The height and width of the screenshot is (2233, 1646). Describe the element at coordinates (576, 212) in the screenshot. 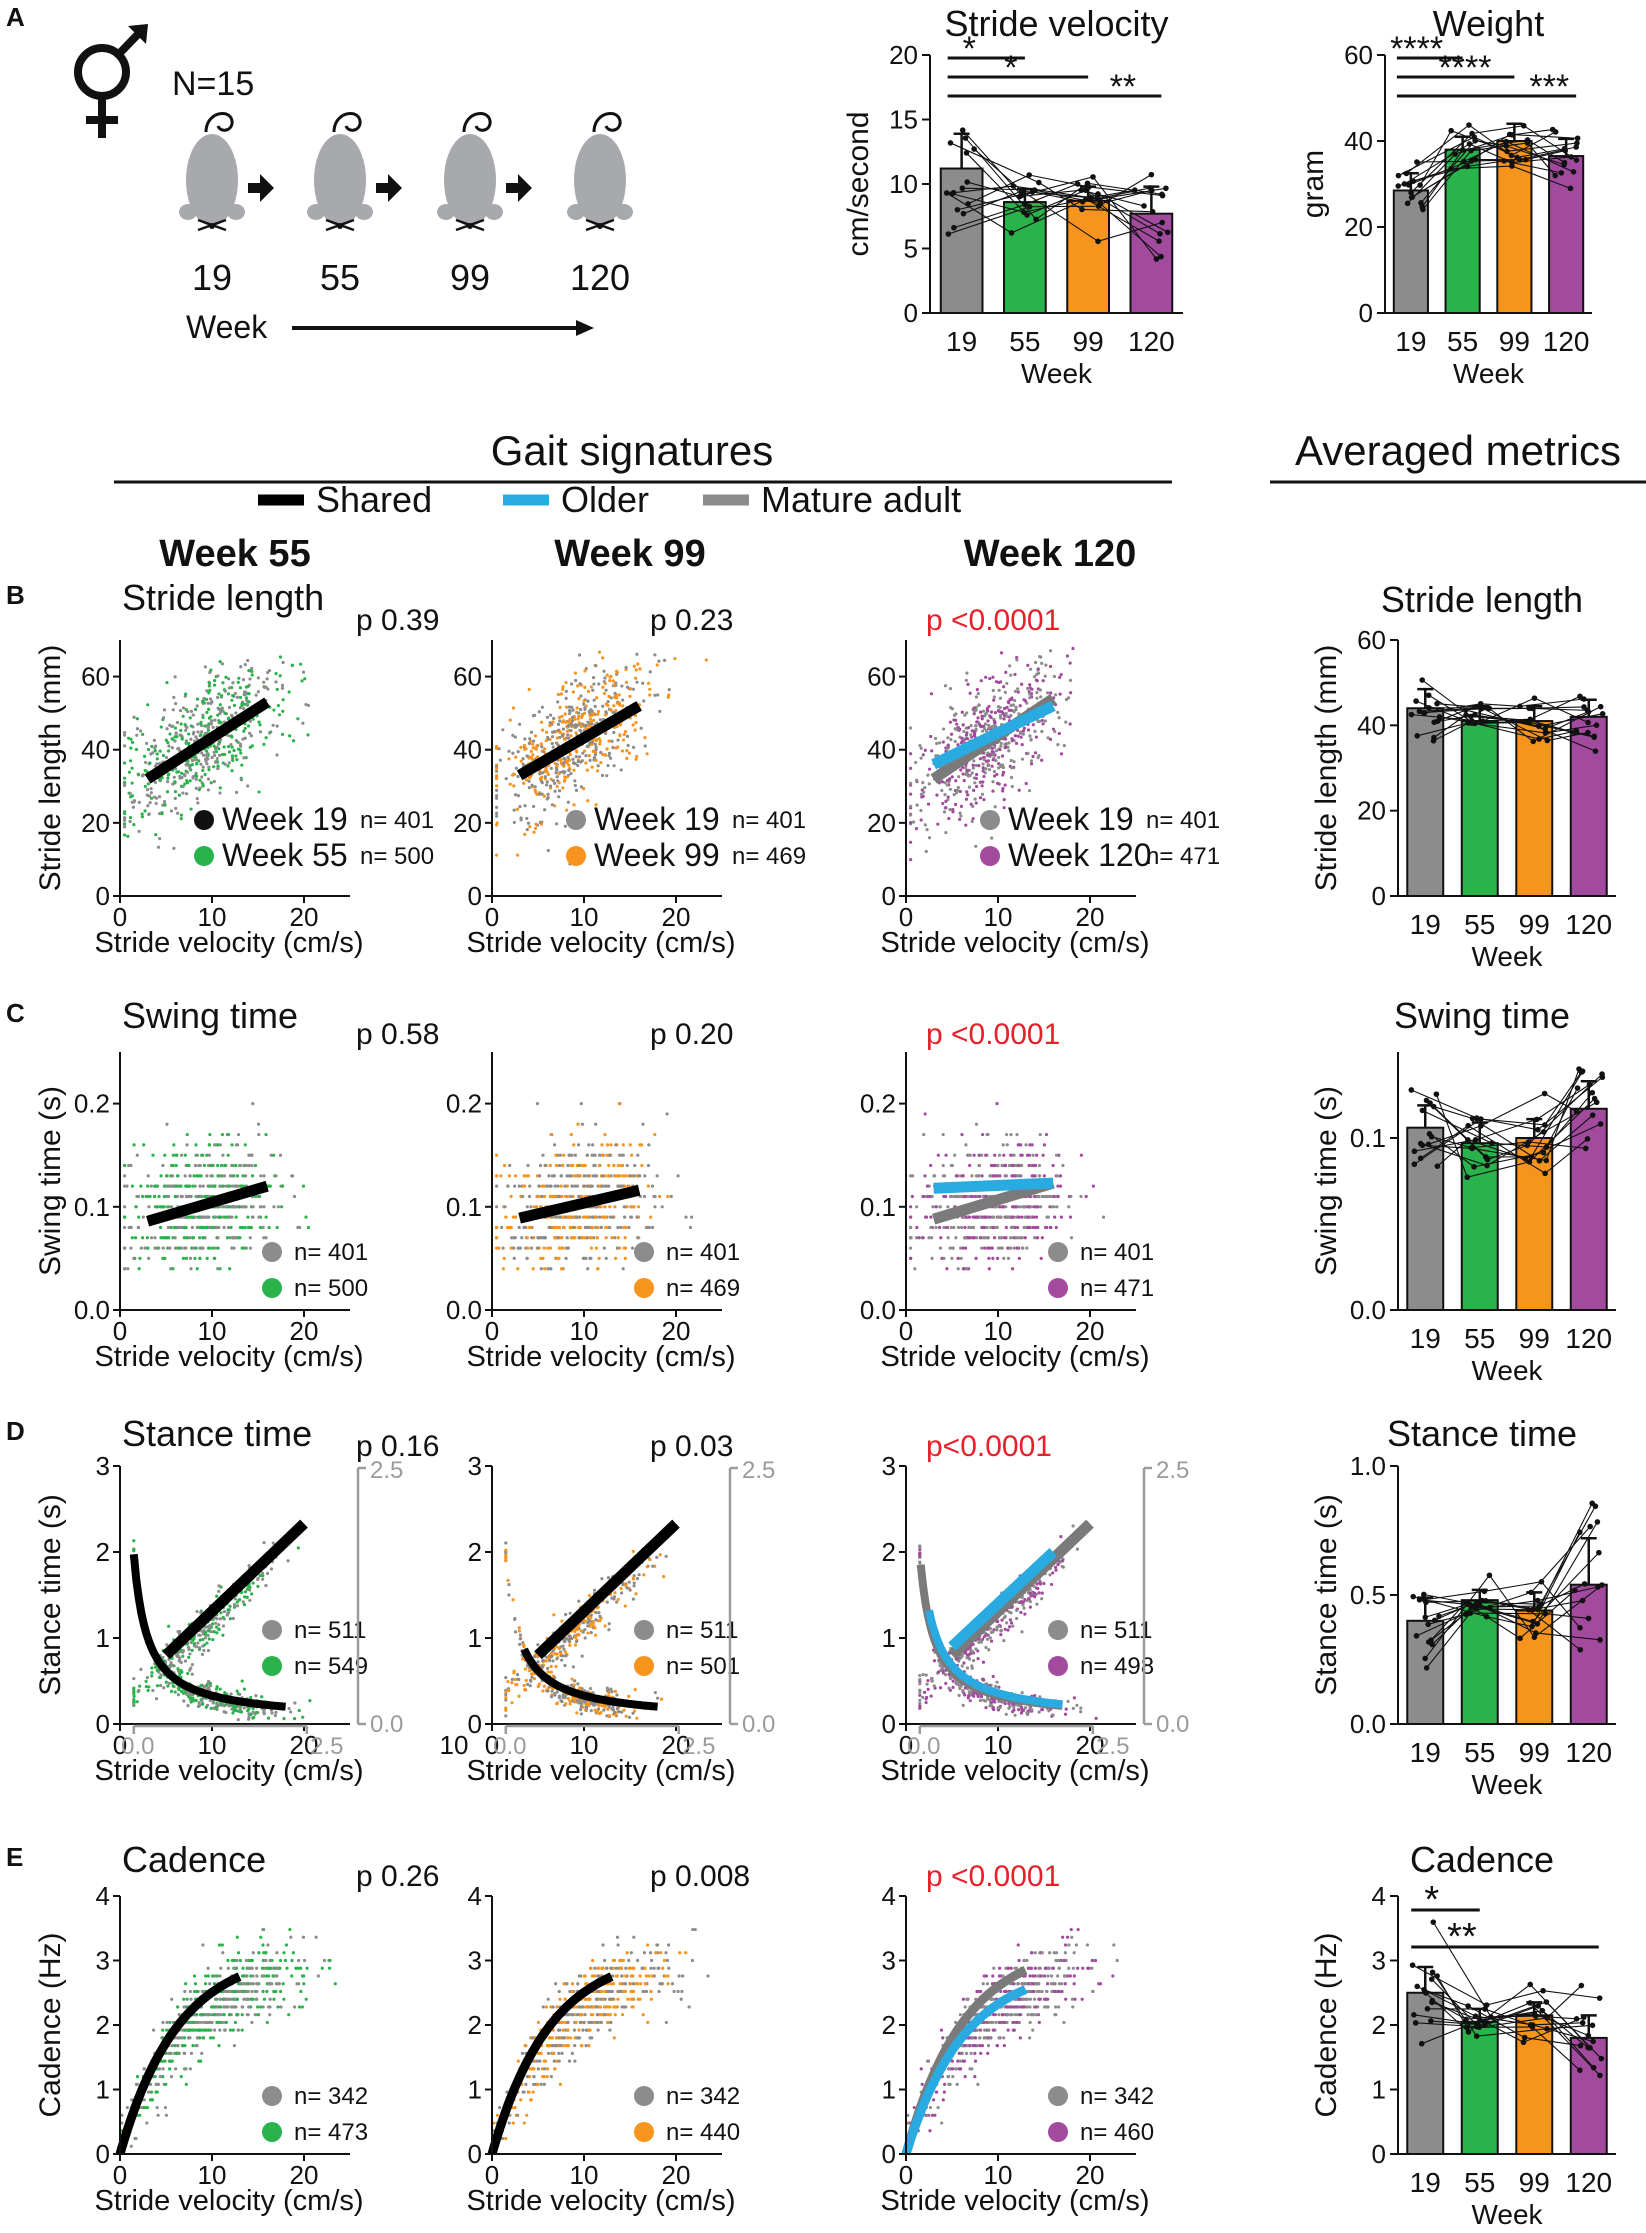

I see `mouse-ear` at that location.